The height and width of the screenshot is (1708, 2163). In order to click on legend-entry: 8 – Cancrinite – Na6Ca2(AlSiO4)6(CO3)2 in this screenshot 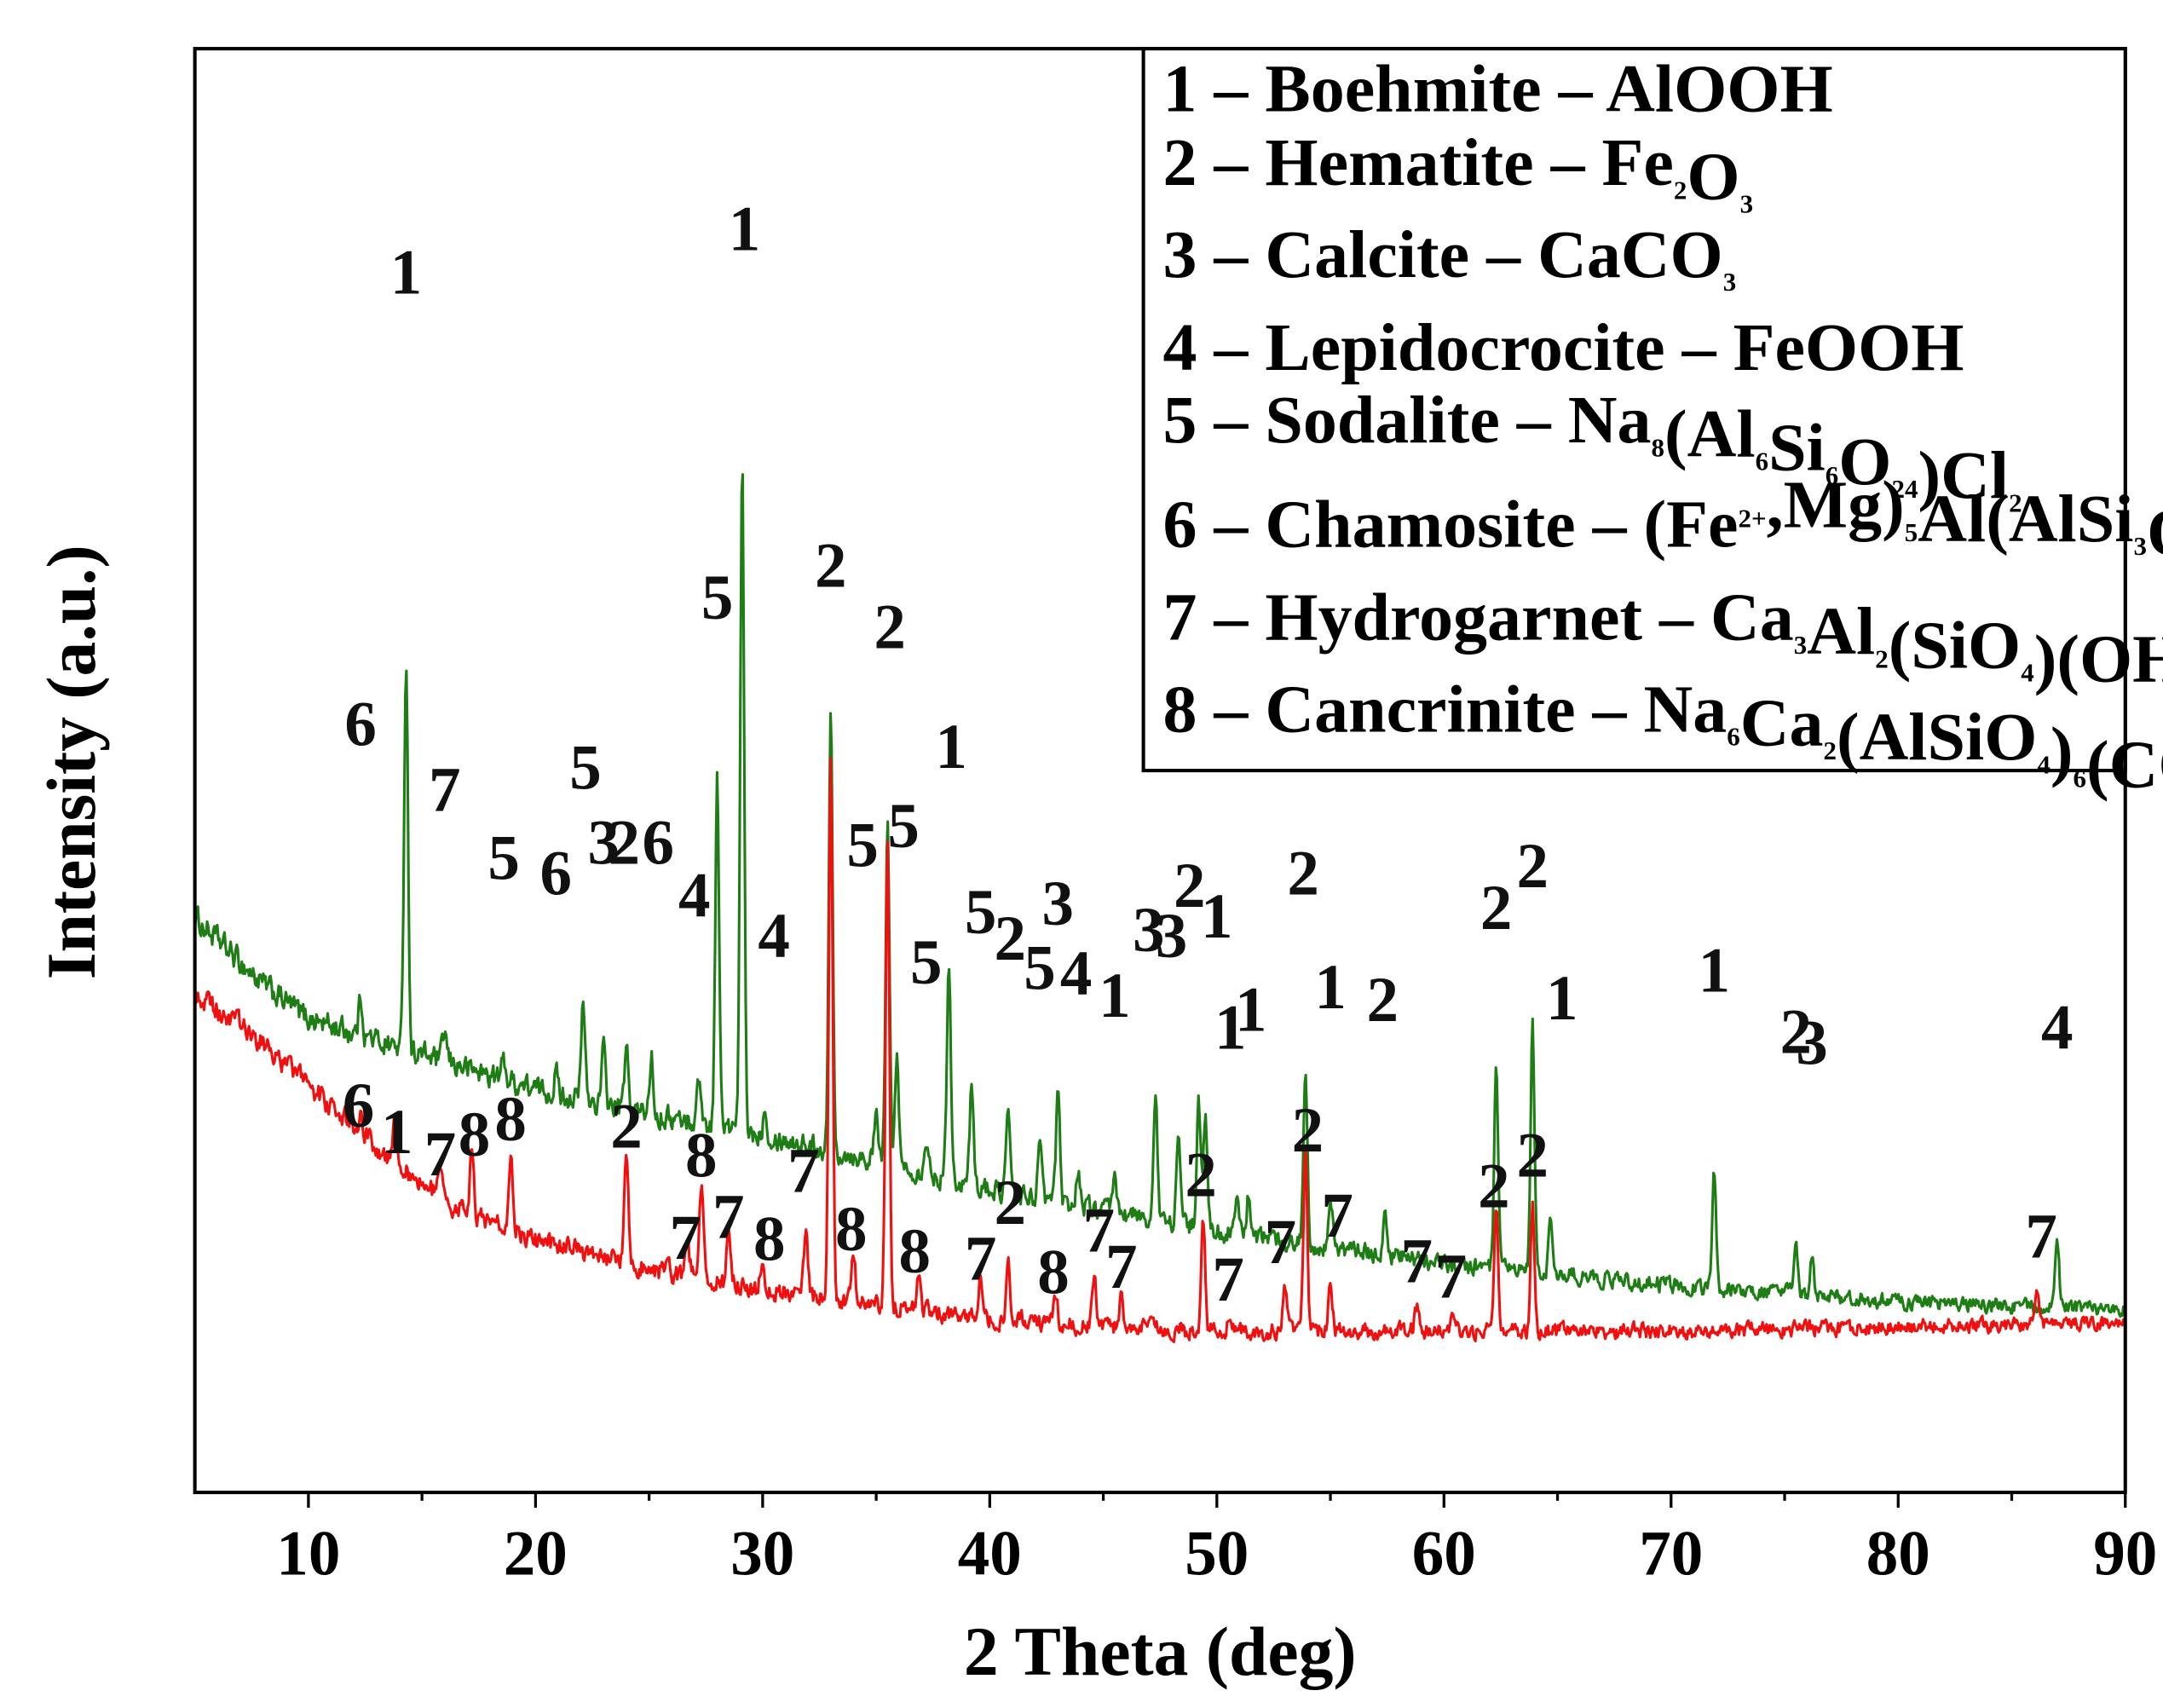, I will do `click(1662, 746)`.